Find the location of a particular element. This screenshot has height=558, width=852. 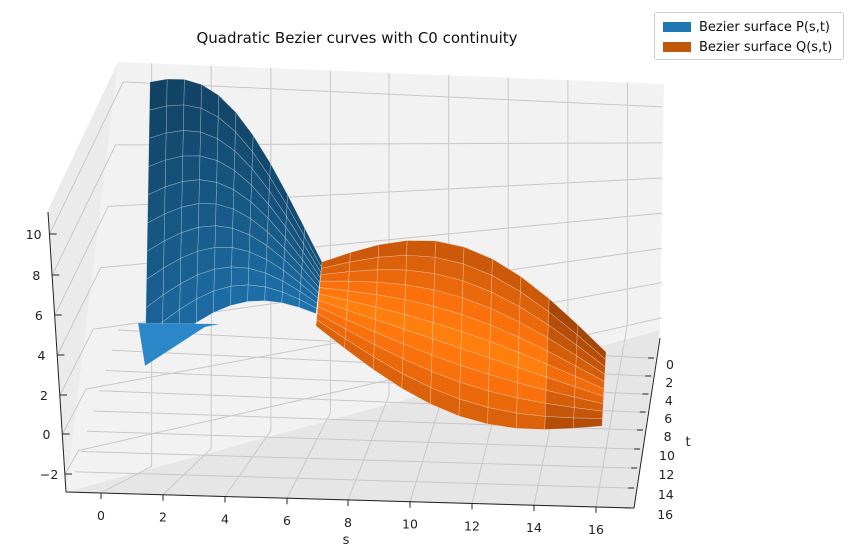

y-tick-label: 16 is located at coordinates (665, 514).